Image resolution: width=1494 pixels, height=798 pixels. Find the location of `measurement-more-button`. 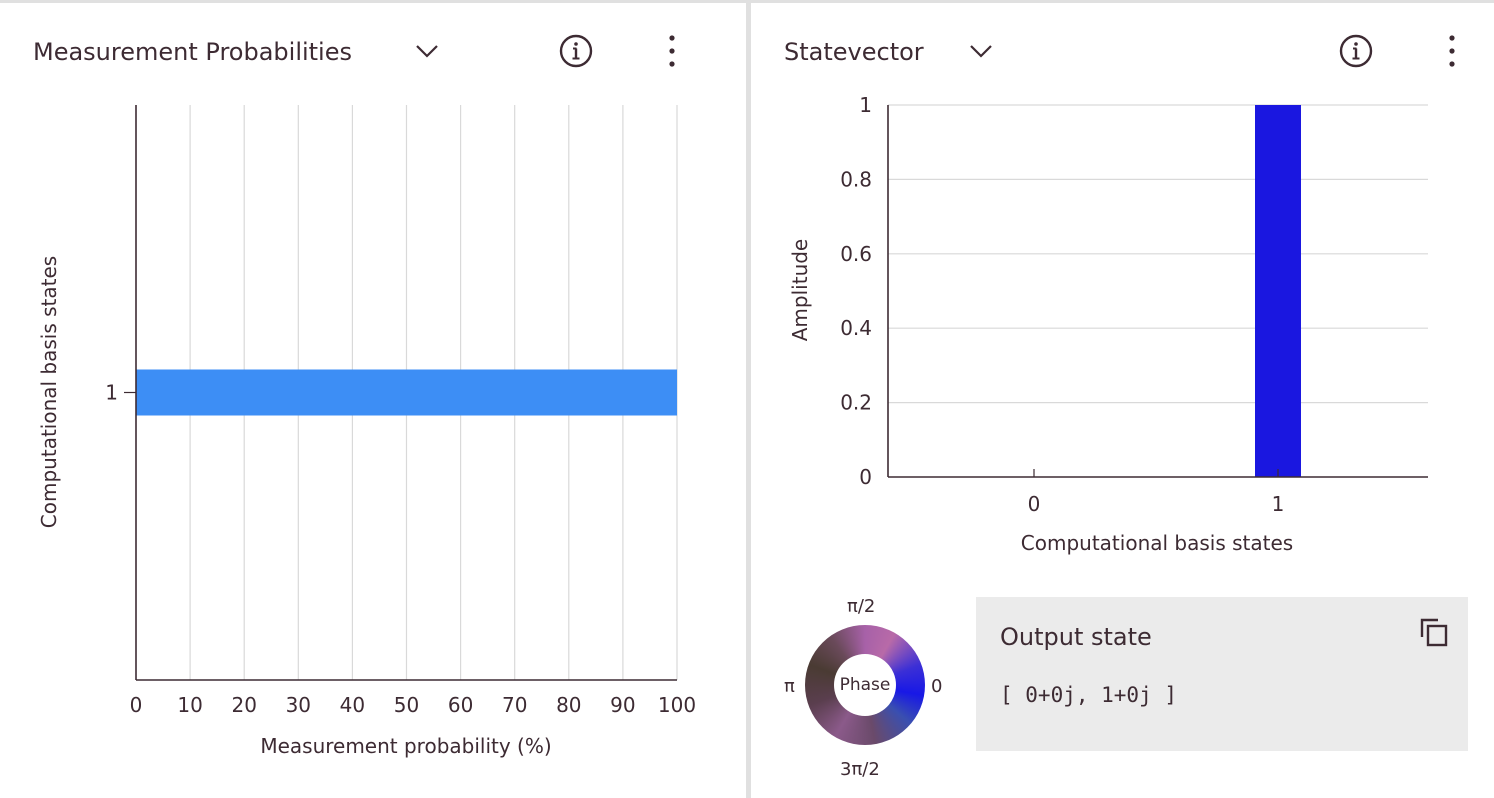

measurement-more-button is located at coordinates (672, 51).